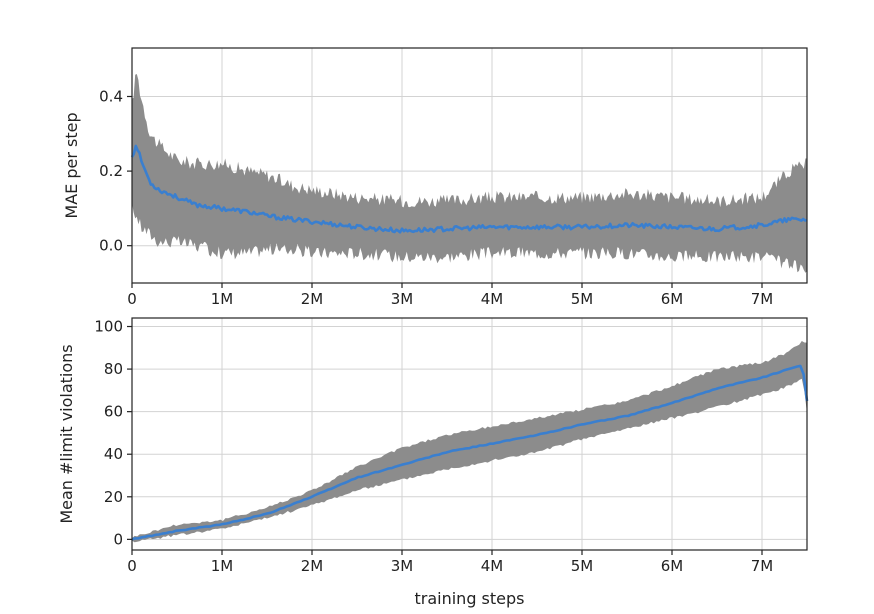 The height and width of the screenshot is (614, 874). I want to click on mae-ytick-label-0: 0.0, so click(111, 246).